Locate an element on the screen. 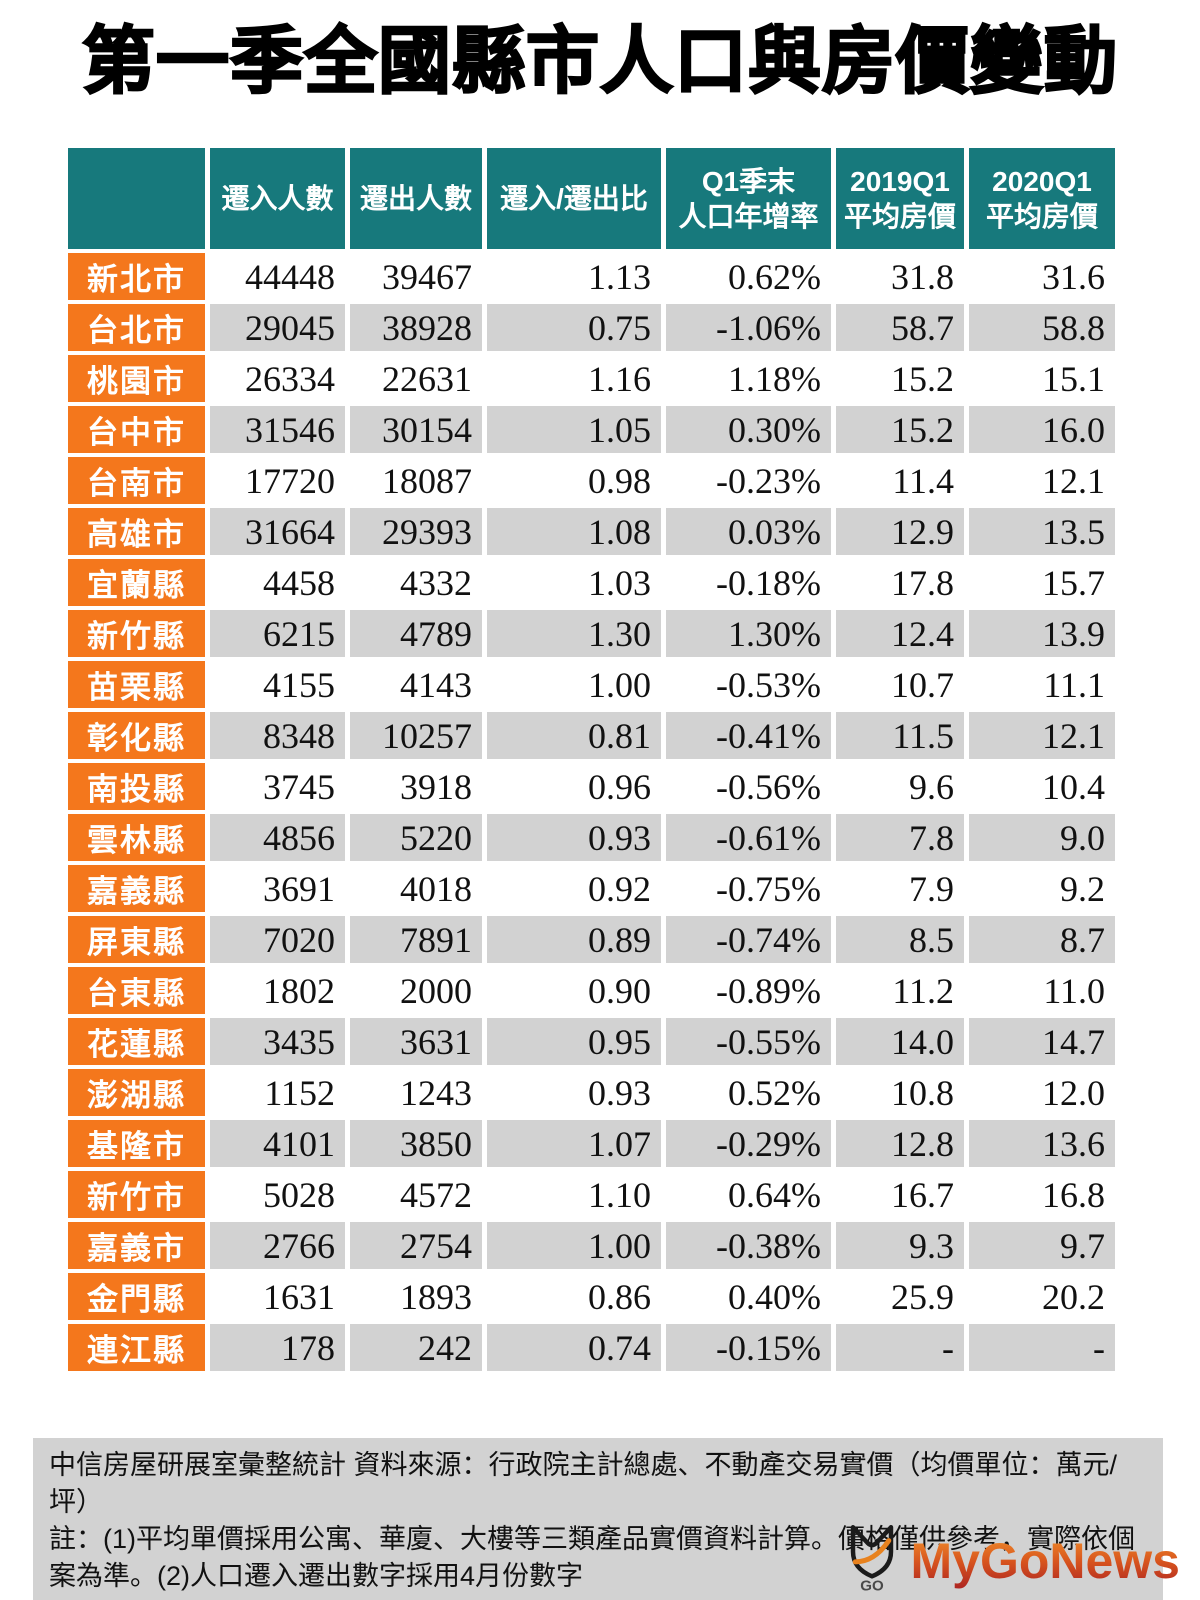  table-cell: 5028 is located at coordinates (277, 1194).